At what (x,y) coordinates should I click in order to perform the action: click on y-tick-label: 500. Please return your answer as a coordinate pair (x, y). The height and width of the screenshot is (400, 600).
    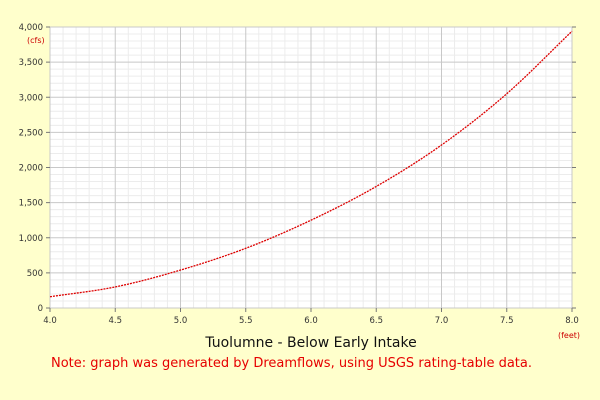
    Looking at the image, I should click on (35, 274).